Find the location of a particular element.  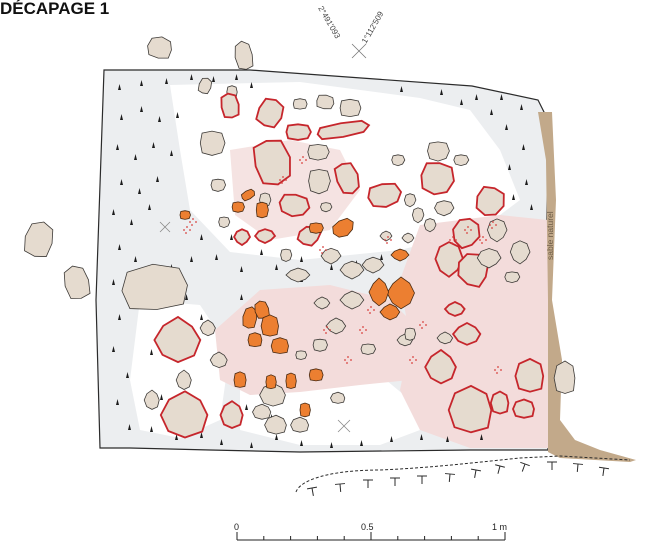

natural-sand-label: sable naturel is located at coordinates (550, 235).